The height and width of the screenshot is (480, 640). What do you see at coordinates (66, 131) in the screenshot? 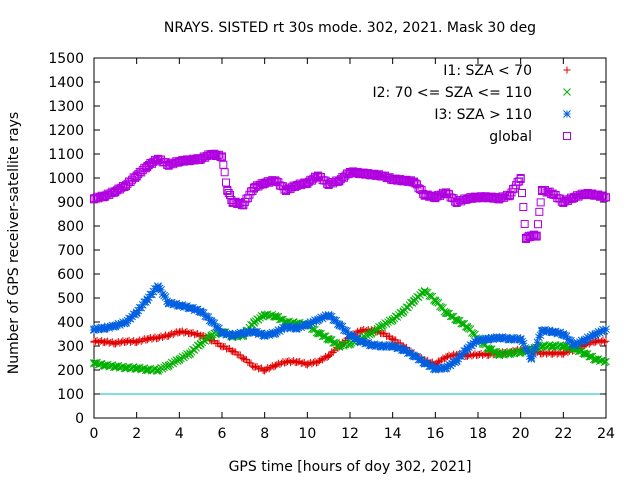
I see `y-tick-label: 1200` at bounding box center [66, 131].